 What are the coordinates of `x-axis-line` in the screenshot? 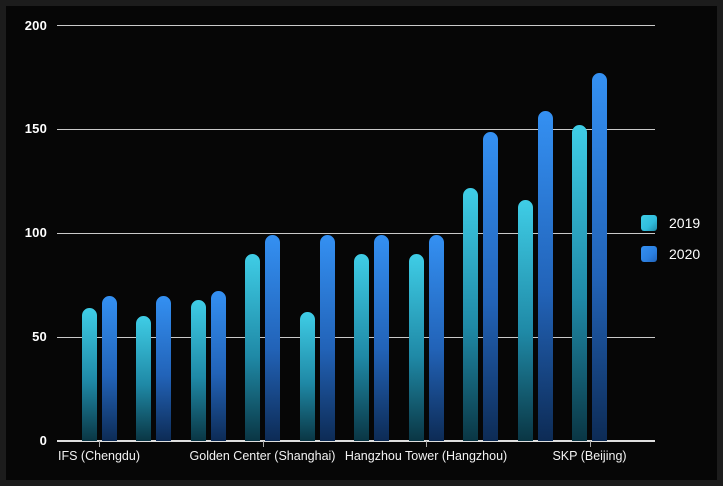 It's located at (356, 441).